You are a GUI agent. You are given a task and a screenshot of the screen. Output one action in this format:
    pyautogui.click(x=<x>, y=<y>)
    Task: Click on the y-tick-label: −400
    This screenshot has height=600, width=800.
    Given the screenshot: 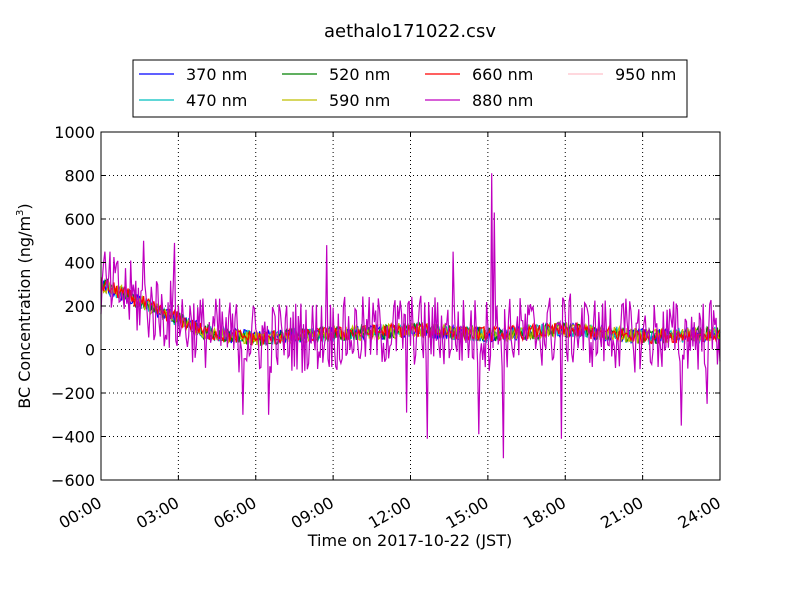 What is the action you would take?
    pyautogui.click(x=73, y=437)
    